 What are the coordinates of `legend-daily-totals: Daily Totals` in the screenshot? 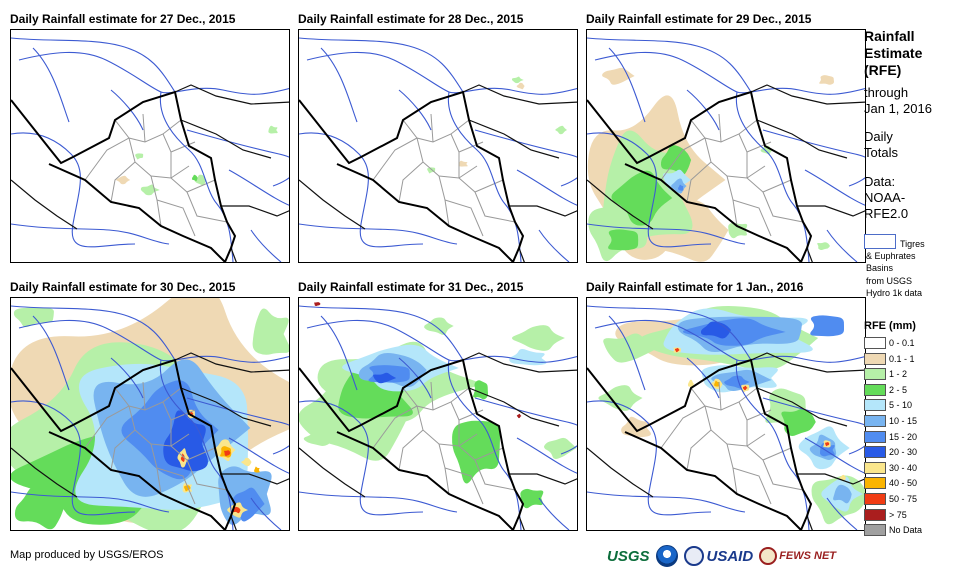 It's located at (881, 144).